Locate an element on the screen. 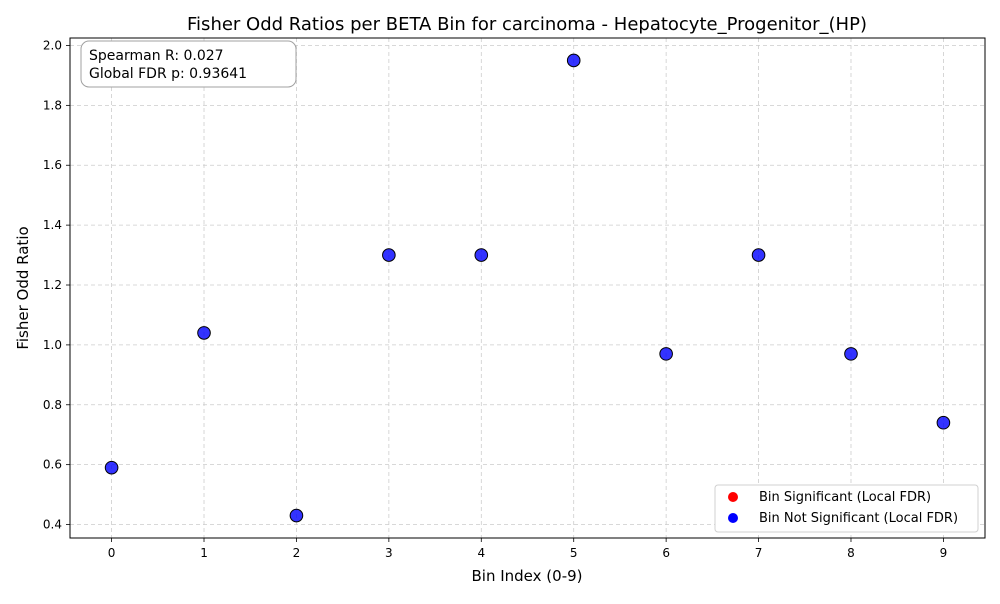 The image size is (1000, 604). x-axis-label: Bin Index (0-9) is located at coordinates (527, 576).